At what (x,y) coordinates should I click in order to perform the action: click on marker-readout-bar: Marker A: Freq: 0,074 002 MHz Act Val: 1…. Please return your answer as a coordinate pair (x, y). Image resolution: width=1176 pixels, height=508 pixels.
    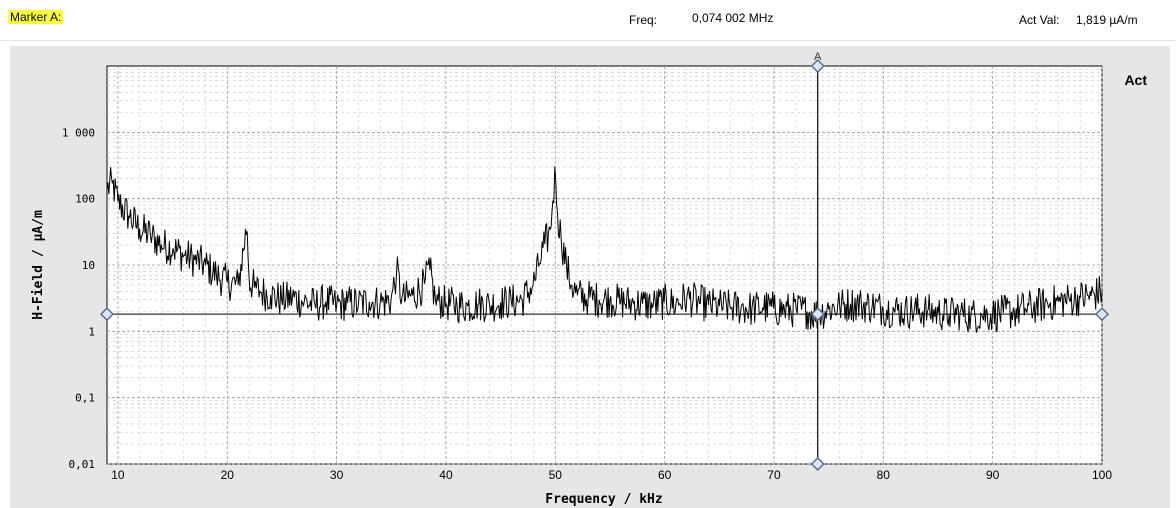
    Looking at the image, I should click on (588, 20).